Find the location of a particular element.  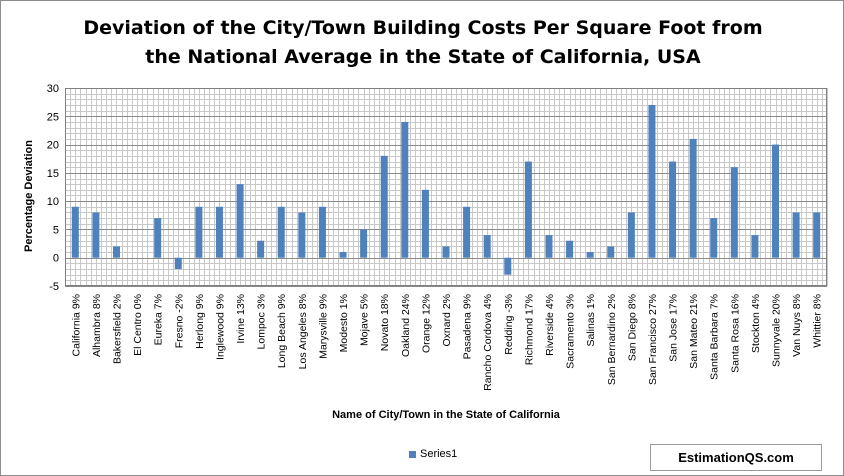

x-tick-label: Orange 12% is located at coordinates (426, 323).